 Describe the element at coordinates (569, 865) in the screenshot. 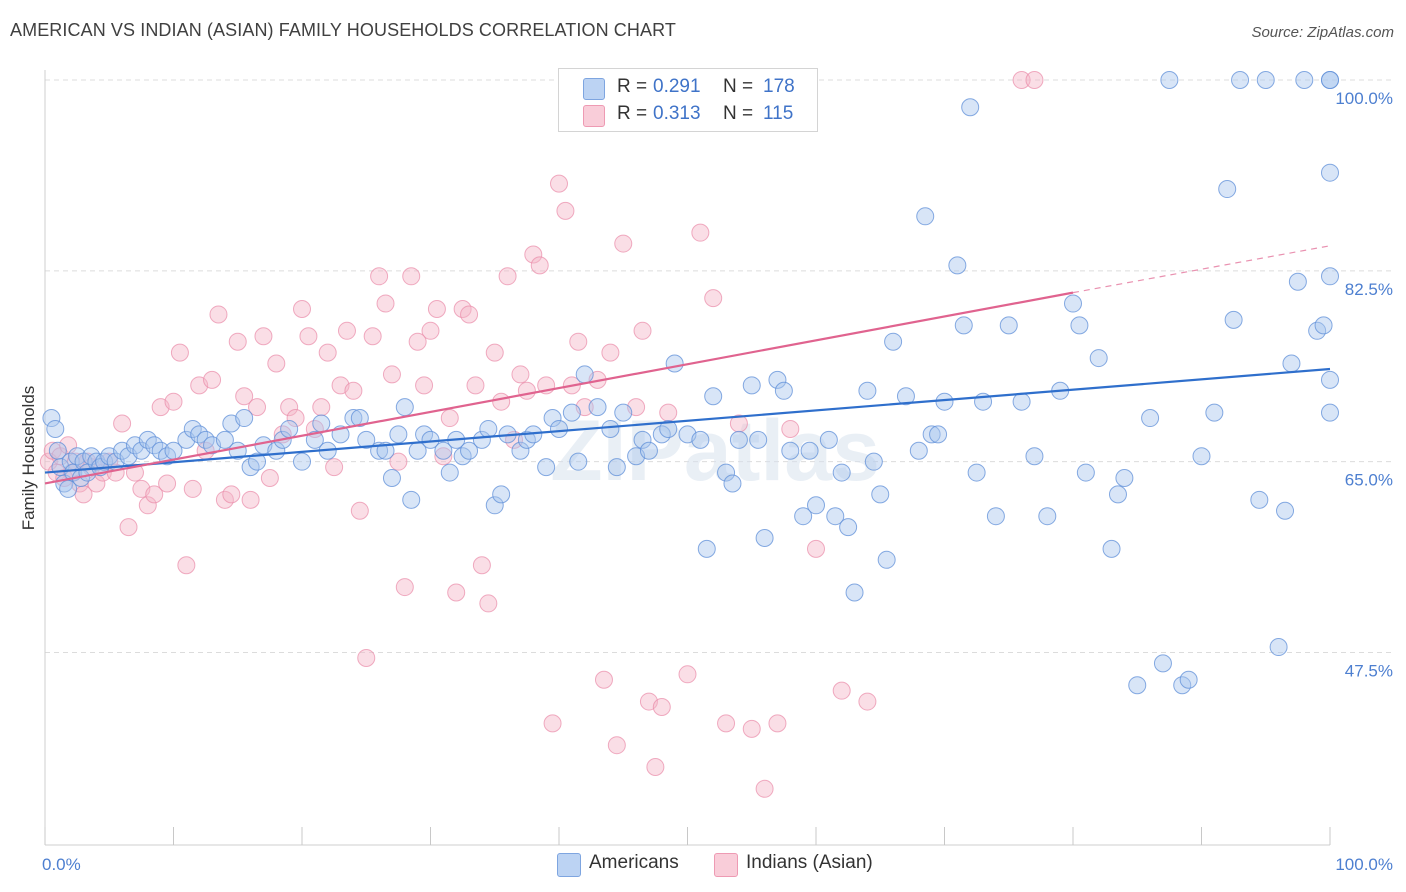

I see `bottom-swatch-blue` at that location.